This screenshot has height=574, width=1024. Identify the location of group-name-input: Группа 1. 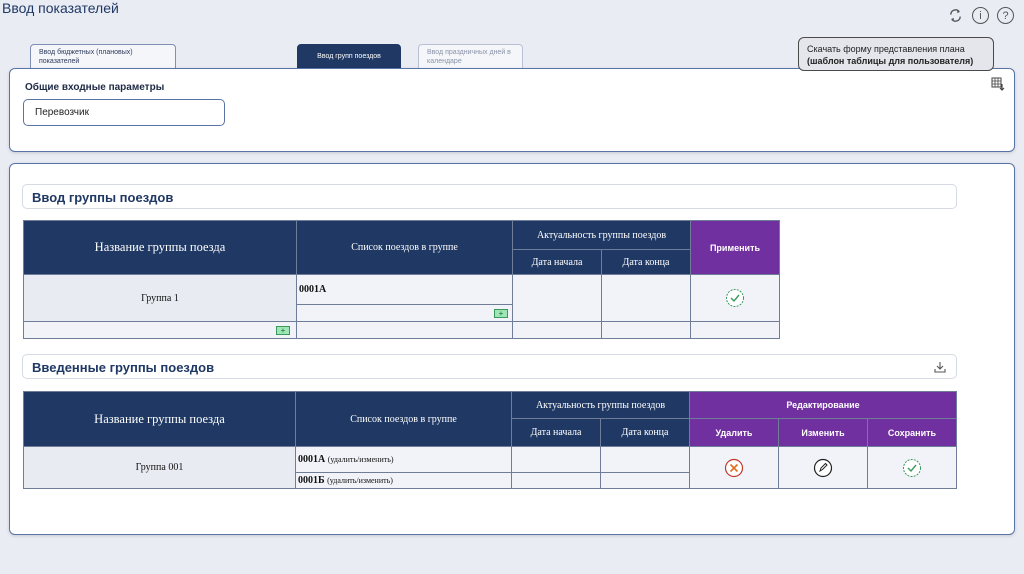
(160, 298).